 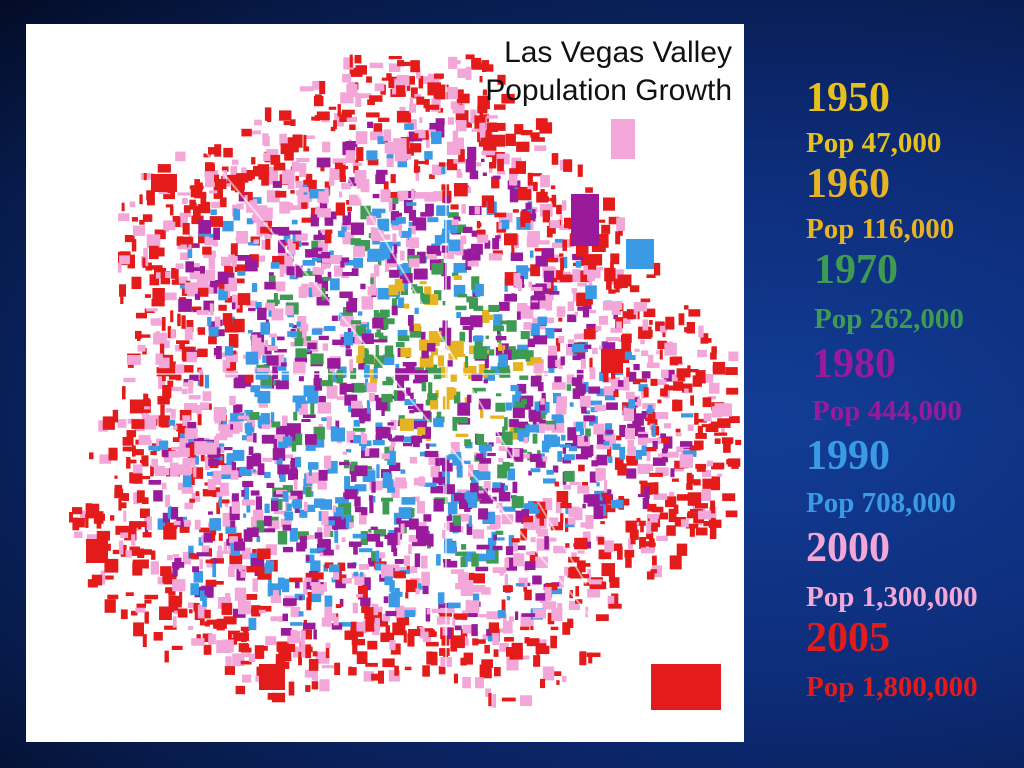 I want to click on legend-year-1950: 1950, so click(x=848, y=98).